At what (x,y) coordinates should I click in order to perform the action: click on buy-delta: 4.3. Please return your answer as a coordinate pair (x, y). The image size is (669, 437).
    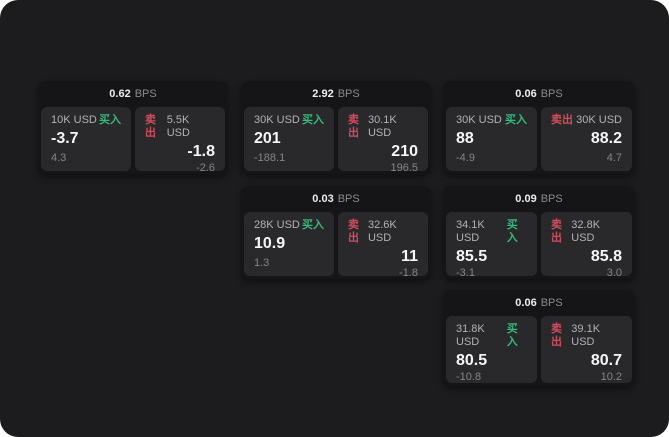
    Looking at the image, I should click on (59, 158).